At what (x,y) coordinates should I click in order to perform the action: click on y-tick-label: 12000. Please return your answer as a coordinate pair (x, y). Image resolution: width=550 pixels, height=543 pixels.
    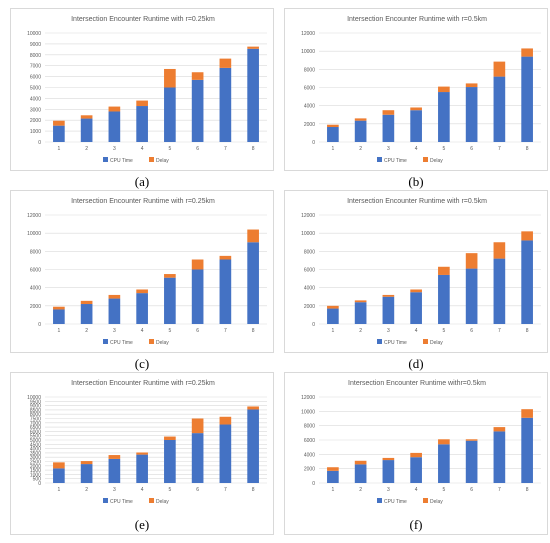
    Looking at the image, I should click on (308, 398).